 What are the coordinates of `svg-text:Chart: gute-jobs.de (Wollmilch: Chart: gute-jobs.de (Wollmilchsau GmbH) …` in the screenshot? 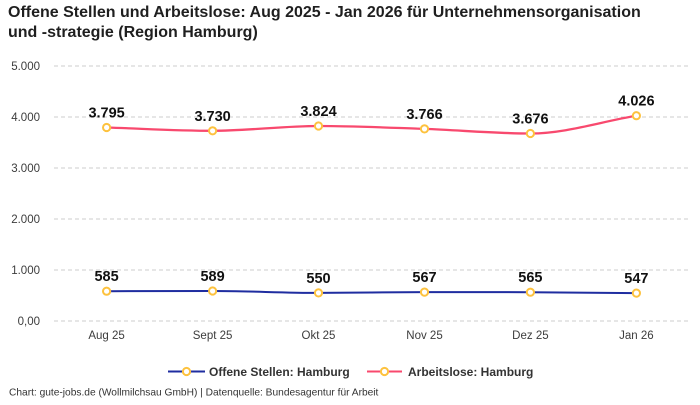 It's located at (194, 393).